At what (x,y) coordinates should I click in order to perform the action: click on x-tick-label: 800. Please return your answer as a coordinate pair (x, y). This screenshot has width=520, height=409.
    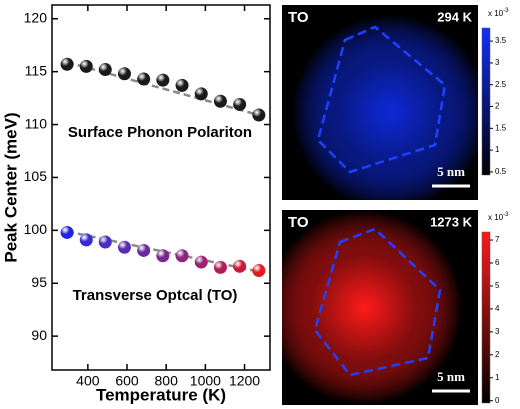
    Looking at the image, I should click on (167, 381).